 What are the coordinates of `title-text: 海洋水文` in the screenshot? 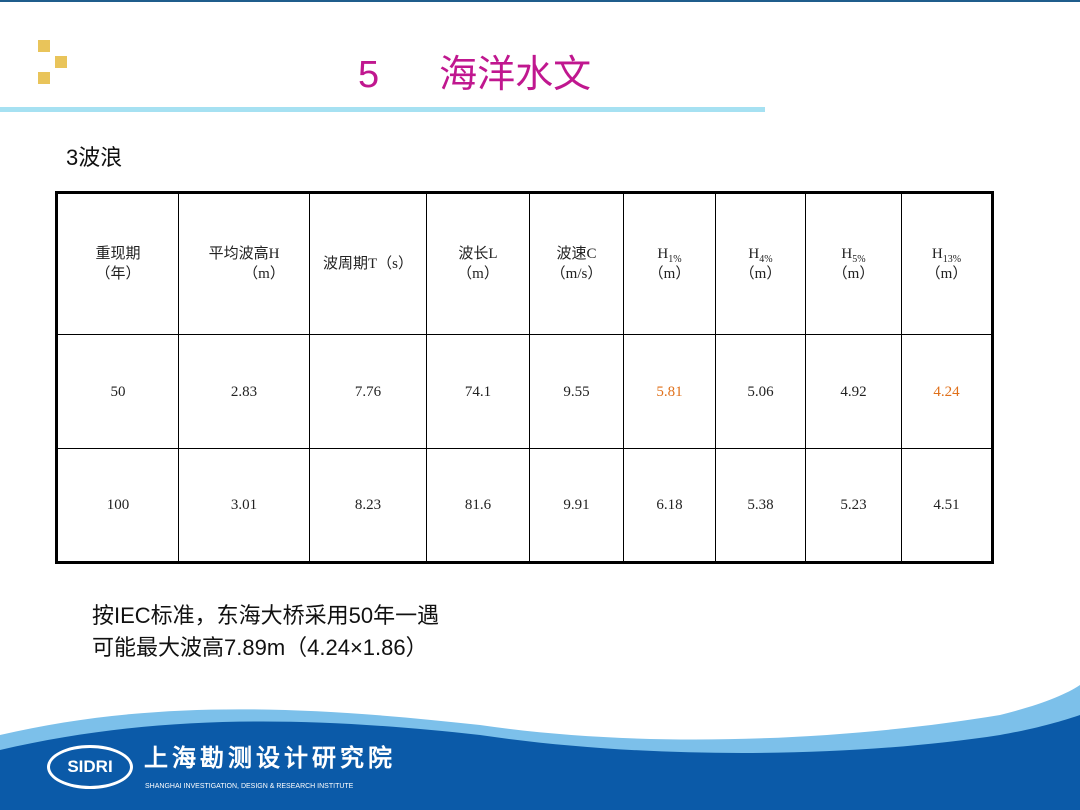 It's located at (515, 75).